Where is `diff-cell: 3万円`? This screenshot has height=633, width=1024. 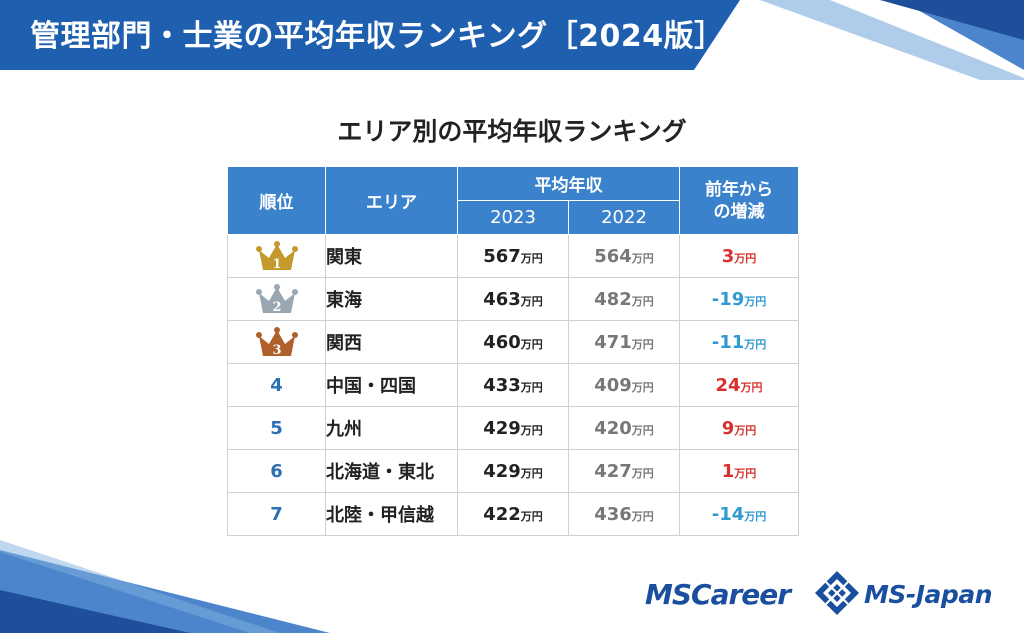
diff-cell: 3万円 is located at coordinates (739, 256).